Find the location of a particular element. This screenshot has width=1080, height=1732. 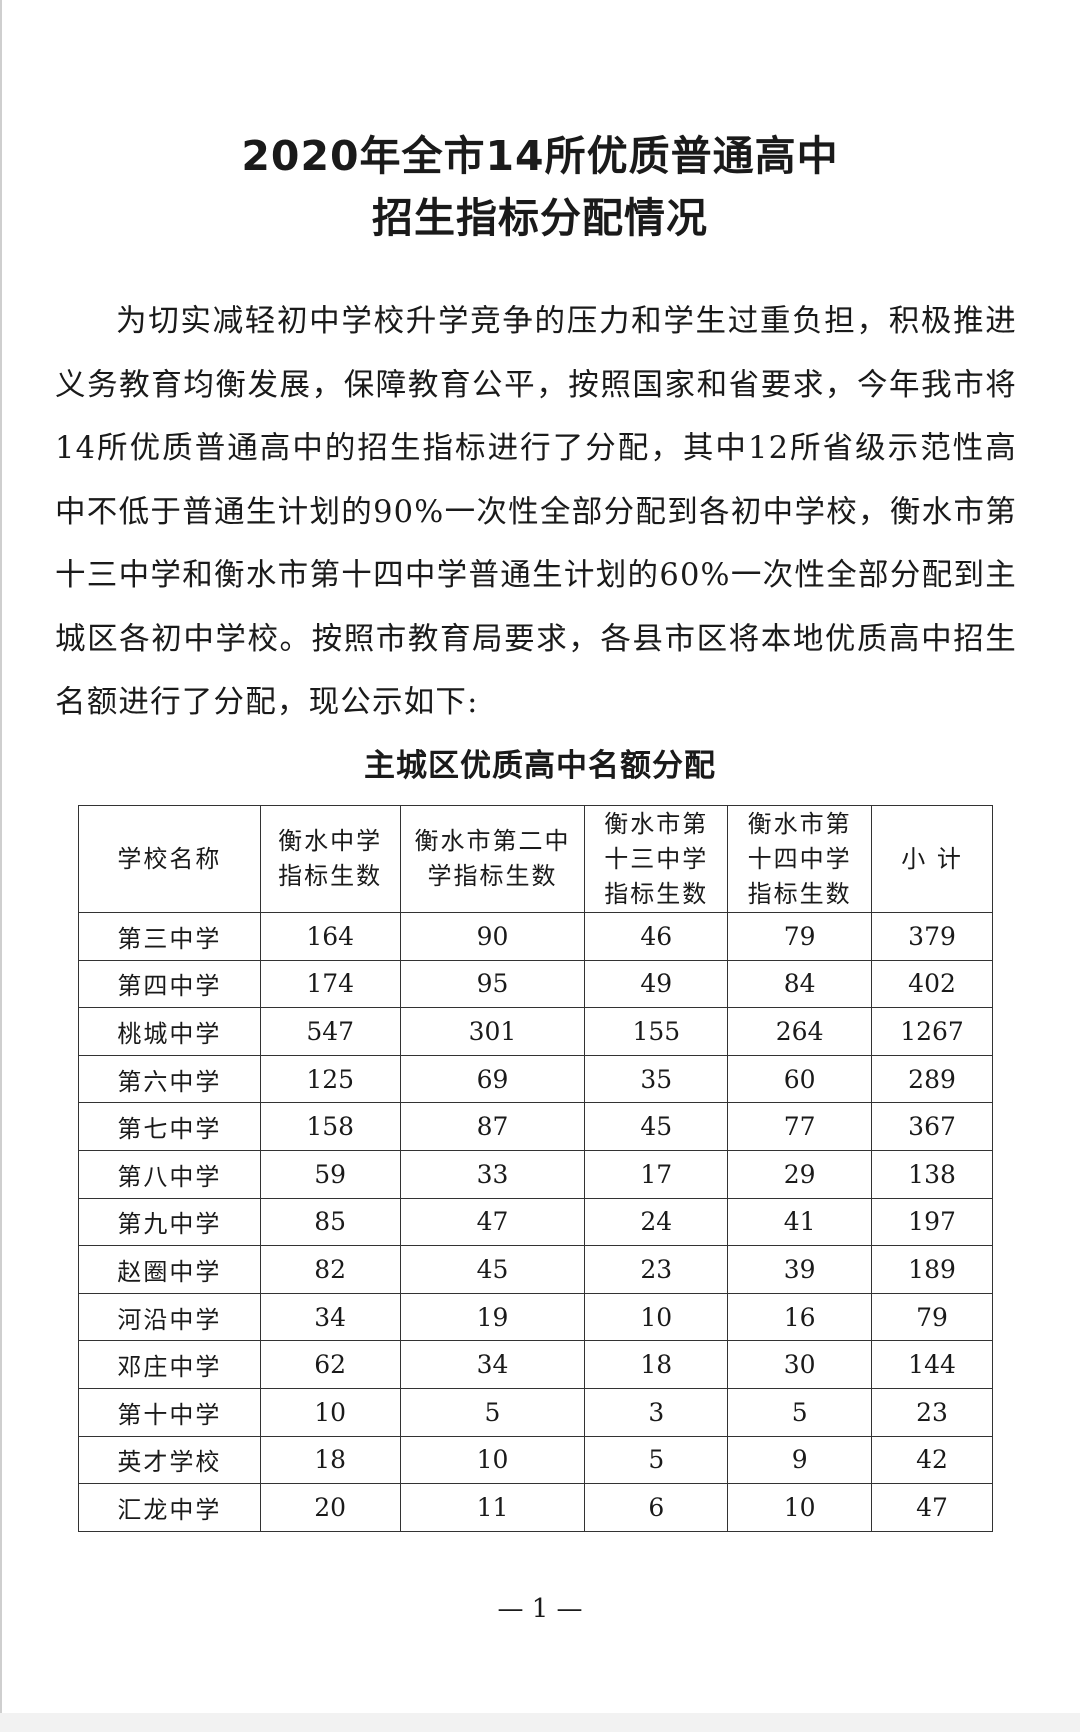

column-header: 小 计 is located at coordinates (932, 859).